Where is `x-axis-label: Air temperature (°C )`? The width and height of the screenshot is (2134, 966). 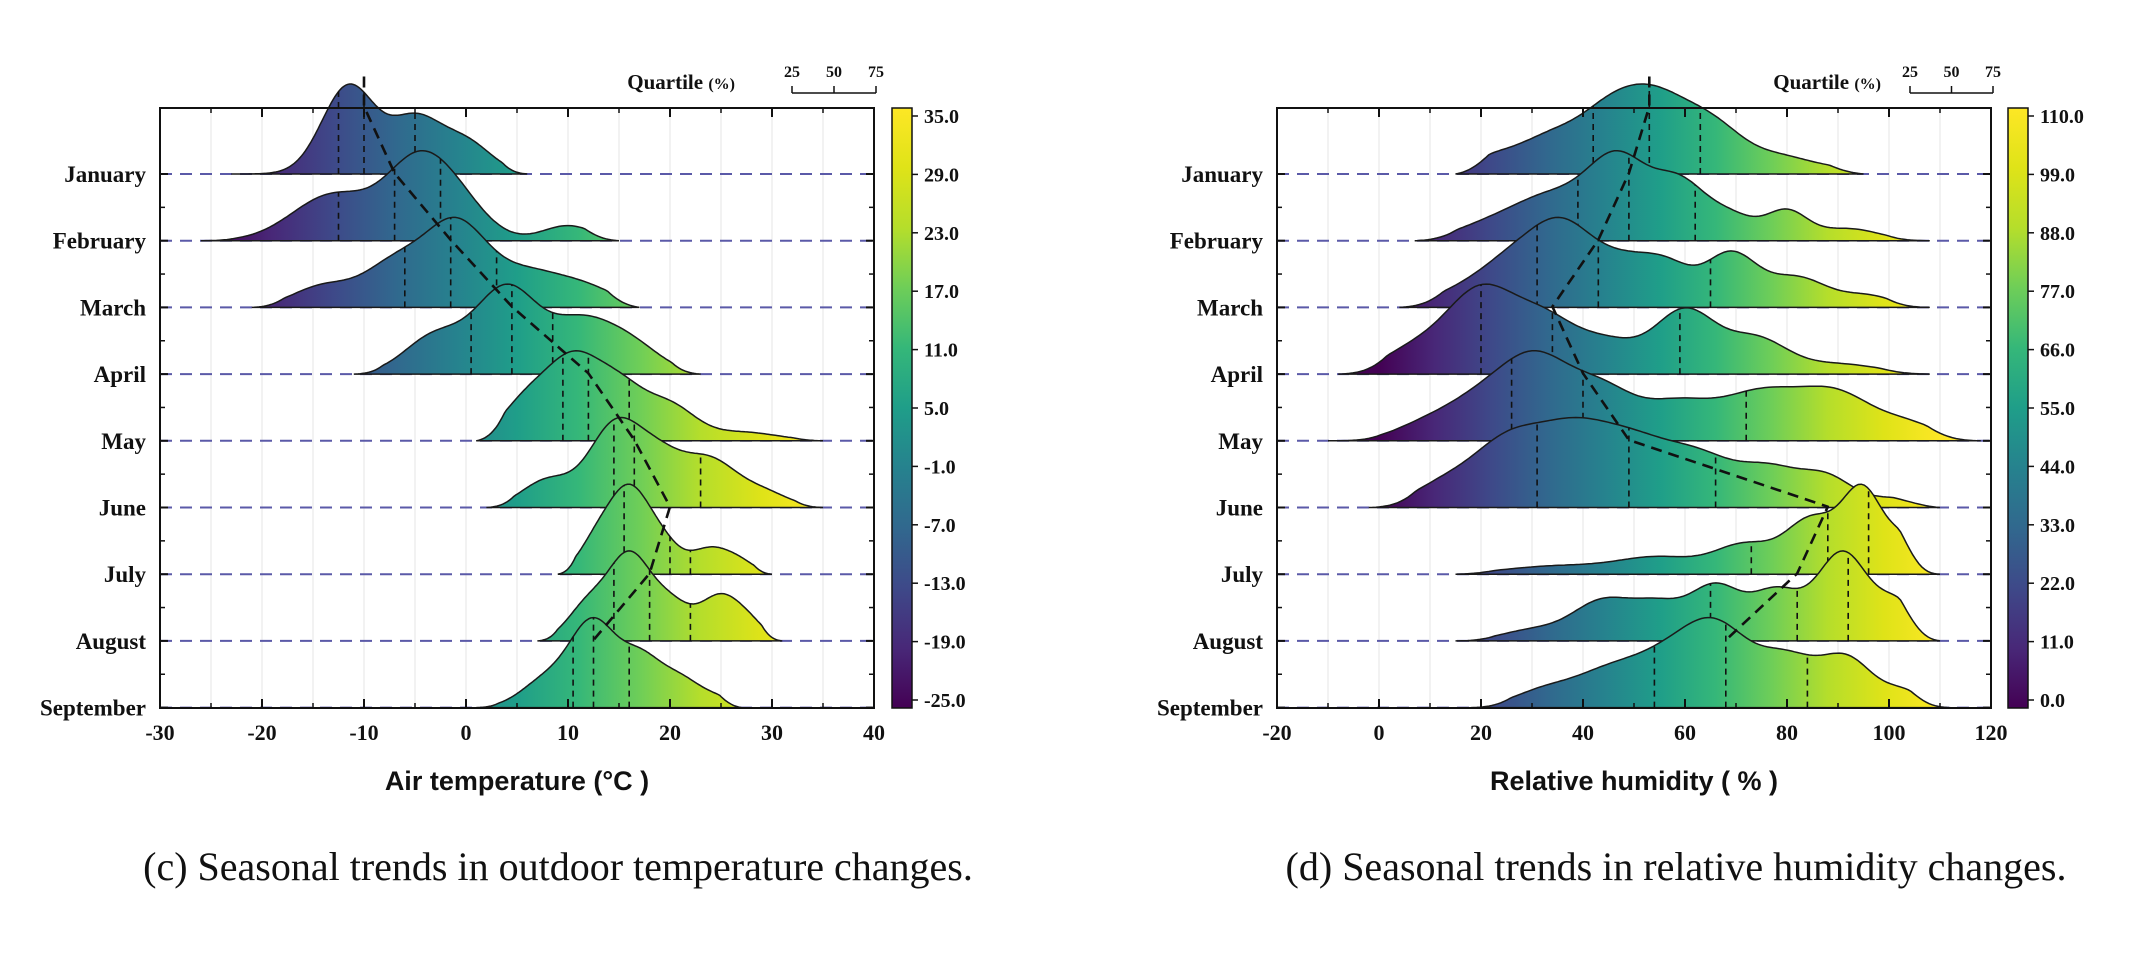
x-axis-label: Air temperature (°C ) is located at coordinates (517, 781).